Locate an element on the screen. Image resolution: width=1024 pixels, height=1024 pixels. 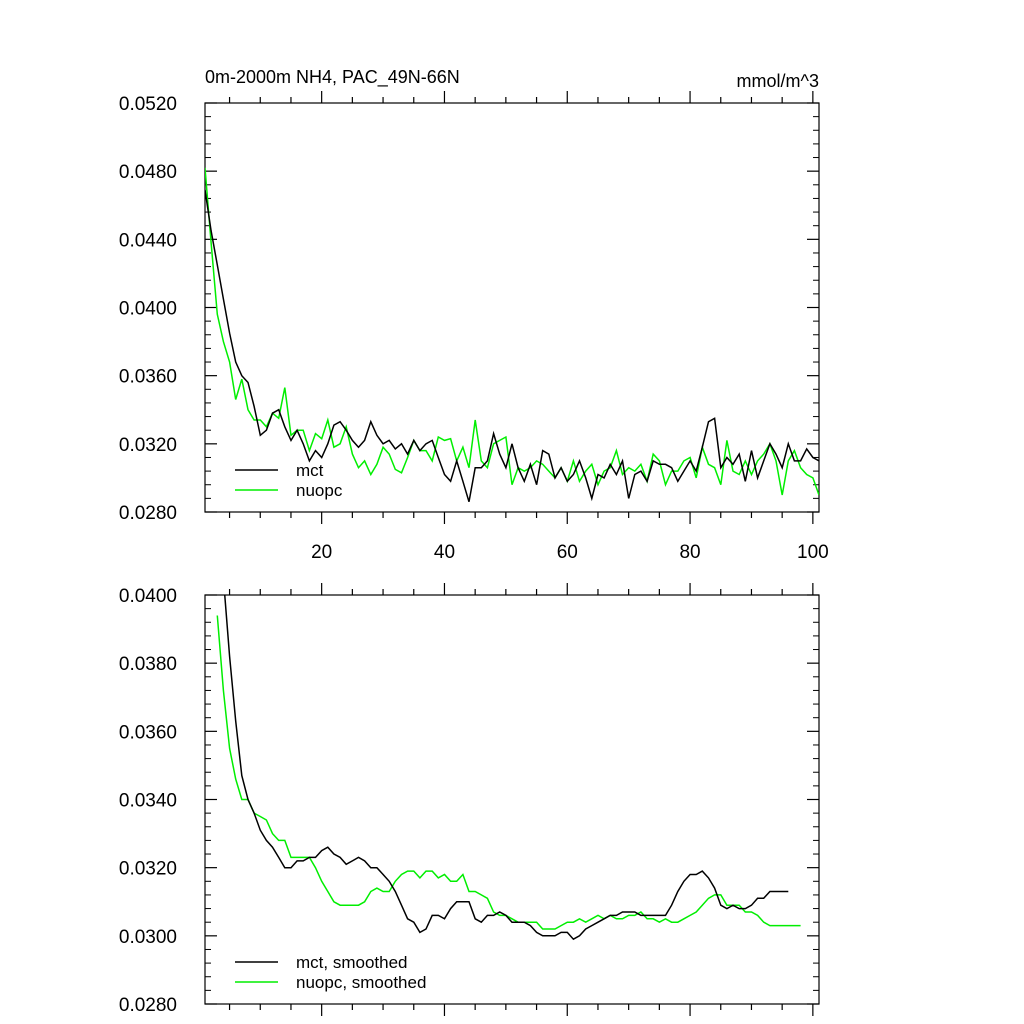
bottom-legend: mct, smoothed nuopc, smoothed is located at coordinates (330, 972).